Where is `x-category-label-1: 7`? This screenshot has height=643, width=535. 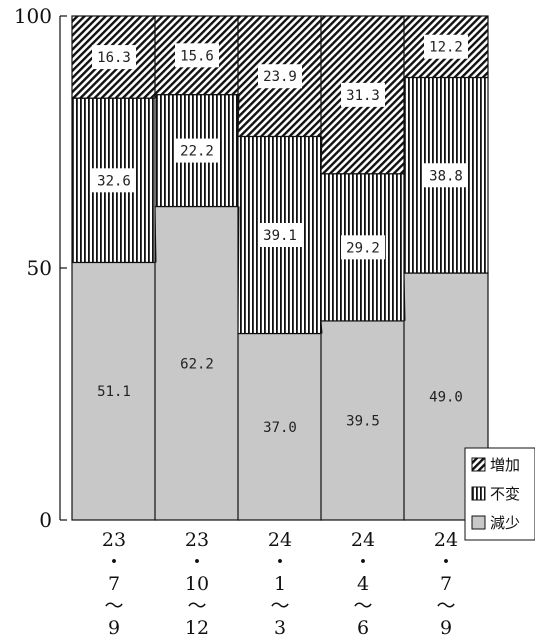 x-category-label-1: 7 is located at coordinates (114, 584).